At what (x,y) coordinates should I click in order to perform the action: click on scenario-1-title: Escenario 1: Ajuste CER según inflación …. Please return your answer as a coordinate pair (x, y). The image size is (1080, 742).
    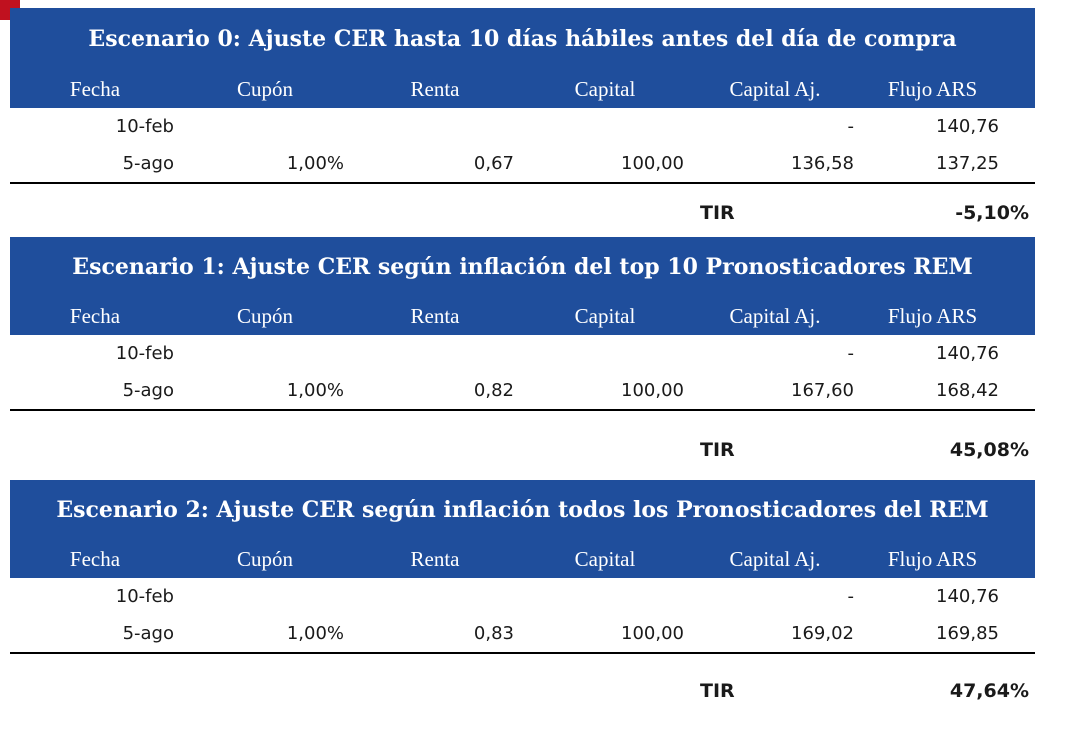
    Looking at the image, I should click on (522, 267).